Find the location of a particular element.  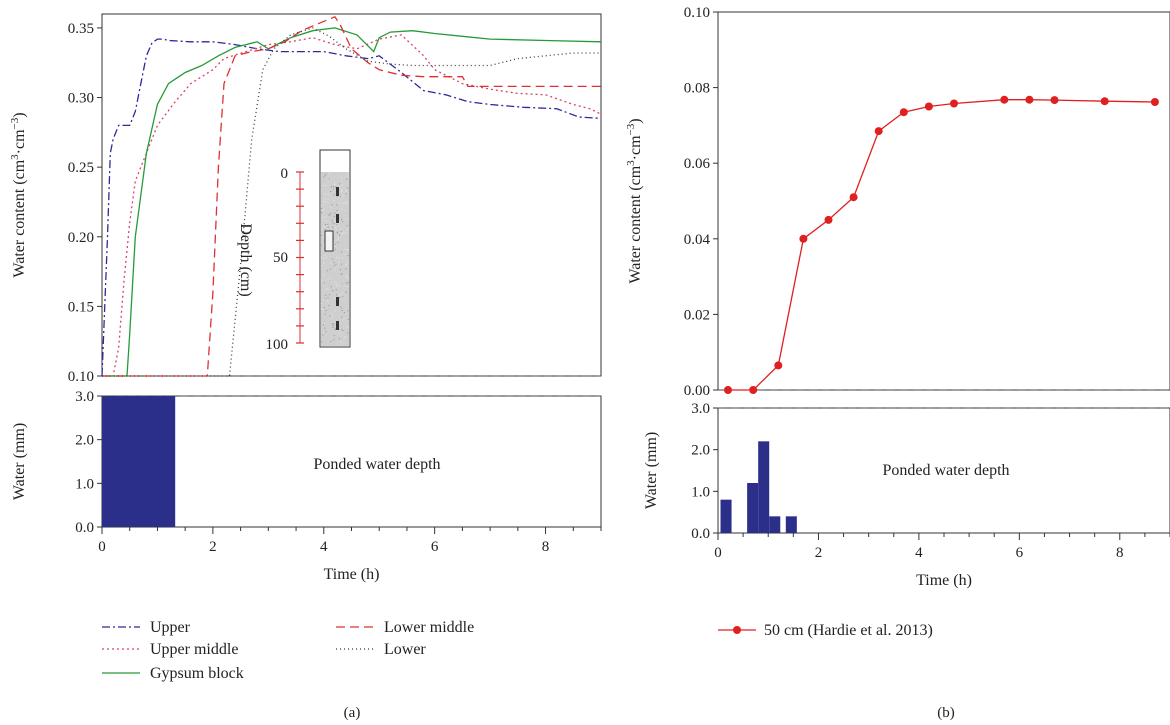

panel-b-bottom-xtick-4: 8 is located at coordinates (1120, 553).